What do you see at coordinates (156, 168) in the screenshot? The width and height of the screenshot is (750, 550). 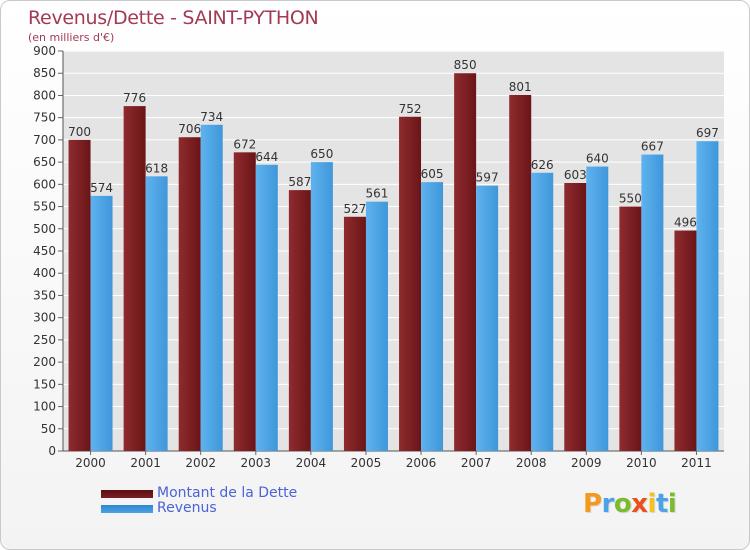 I see `data-label-revenus: 618` at bounding box center [156, 168].